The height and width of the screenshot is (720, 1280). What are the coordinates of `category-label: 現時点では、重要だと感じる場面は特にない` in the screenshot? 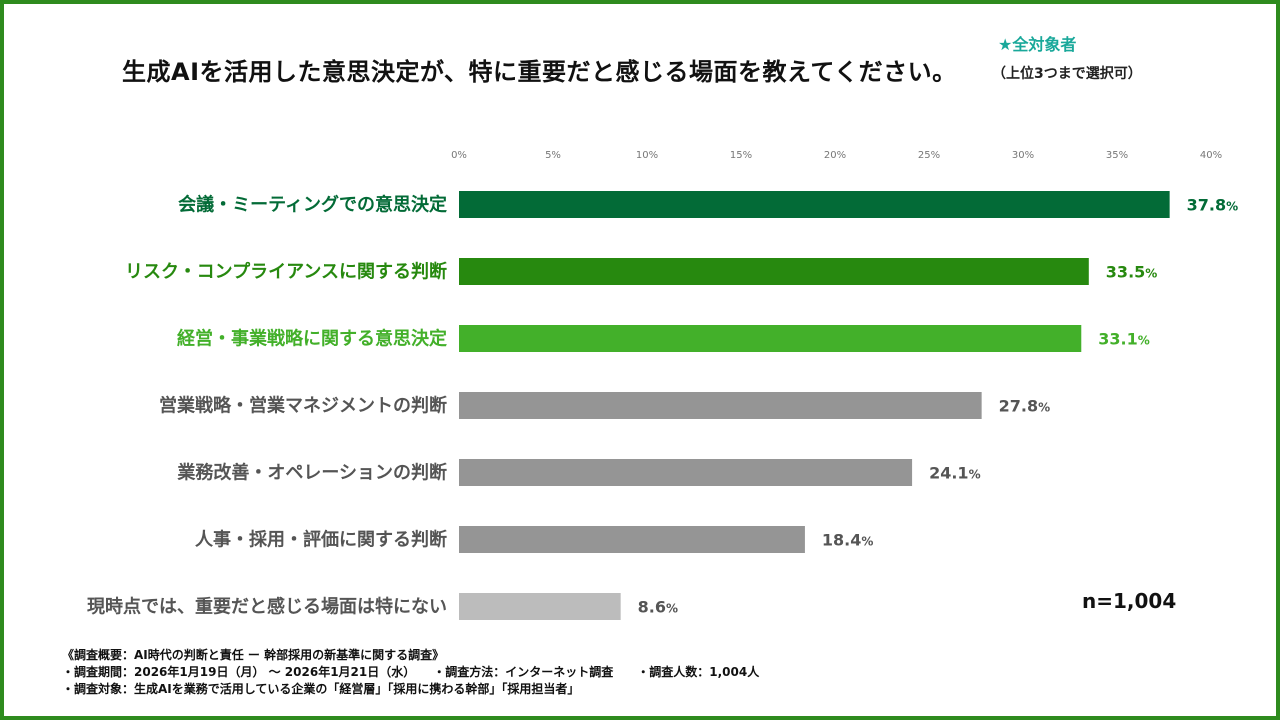 It's located at (267, 607).